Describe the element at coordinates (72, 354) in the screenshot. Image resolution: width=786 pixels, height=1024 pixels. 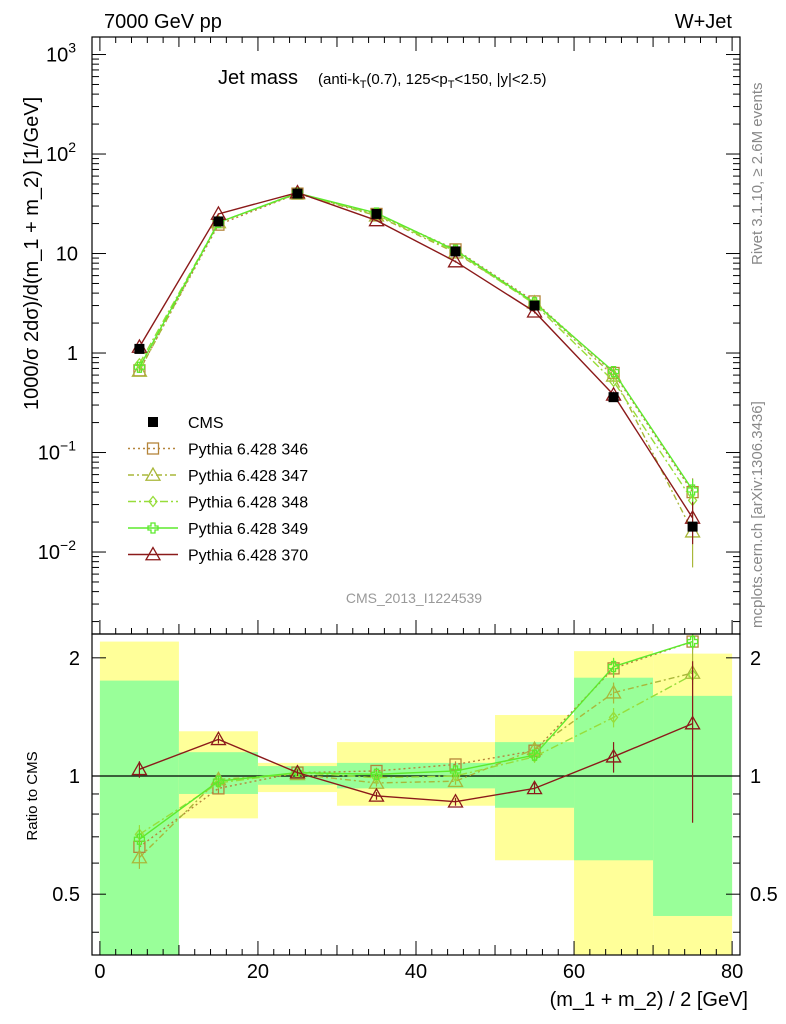
I see `main-y-tick-label: 1` at that location.